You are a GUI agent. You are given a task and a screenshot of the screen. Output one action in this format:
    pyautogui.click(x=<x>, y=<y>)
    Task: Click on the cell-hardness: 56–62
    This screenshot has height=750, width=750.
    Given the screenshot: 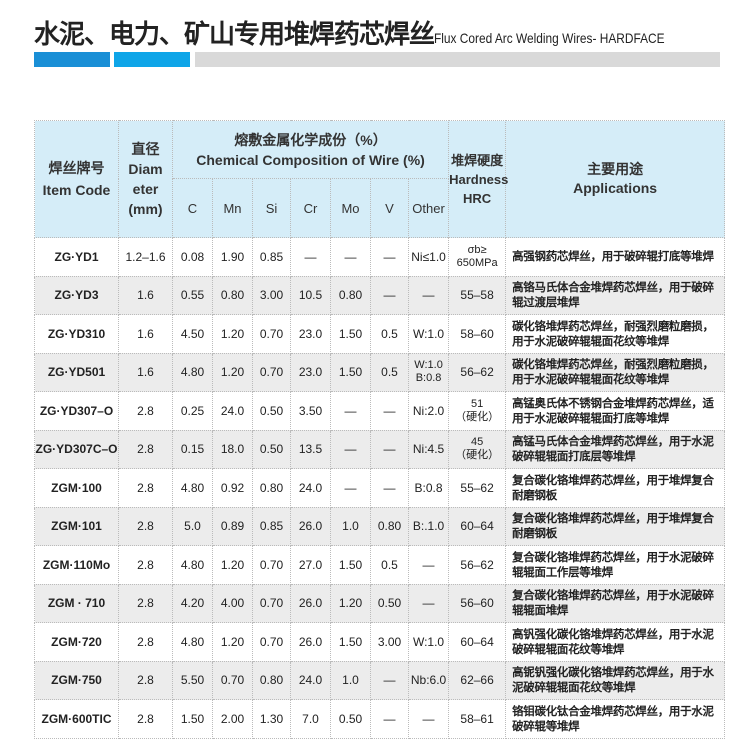 What is the action you would take?
    pyautogui.click(x=477, y=565)
    